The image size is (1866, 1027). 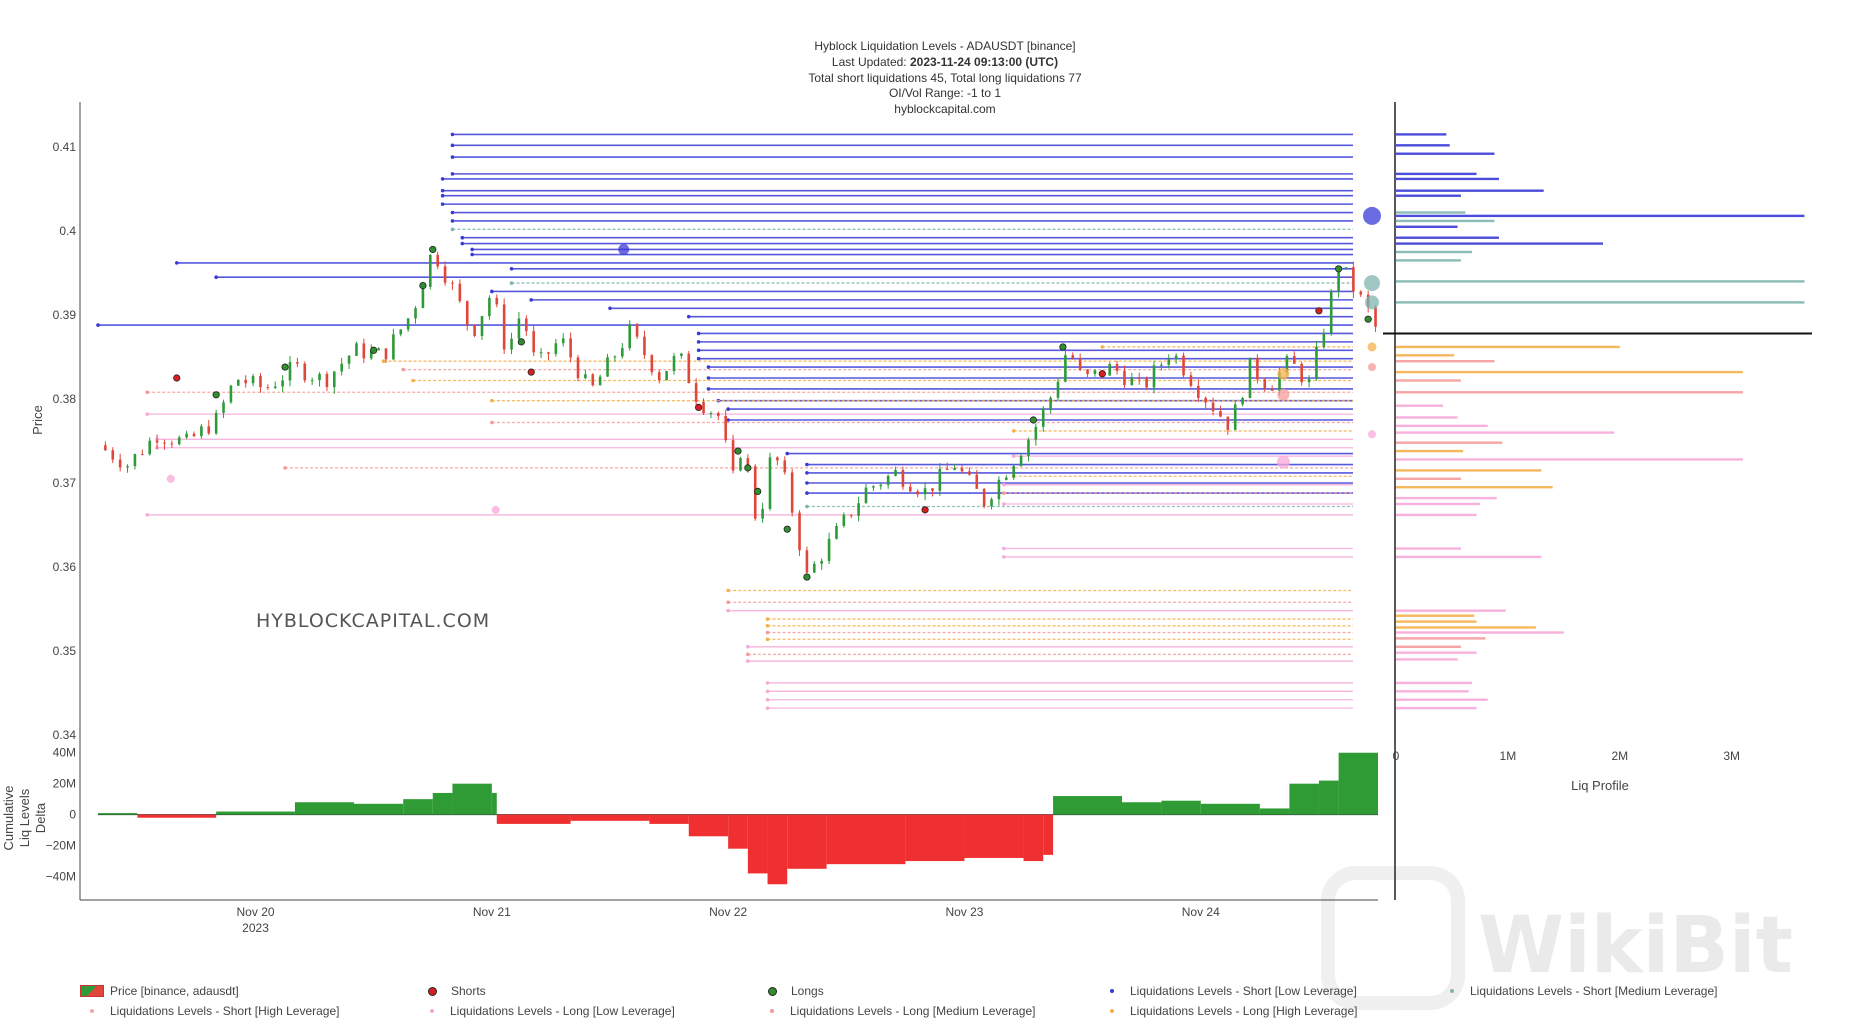 What do you see at coordinates (1557, 938) in the screenshot?
I see `wikibit-watermark: WikiBit` at bounding box center [1557, 938].